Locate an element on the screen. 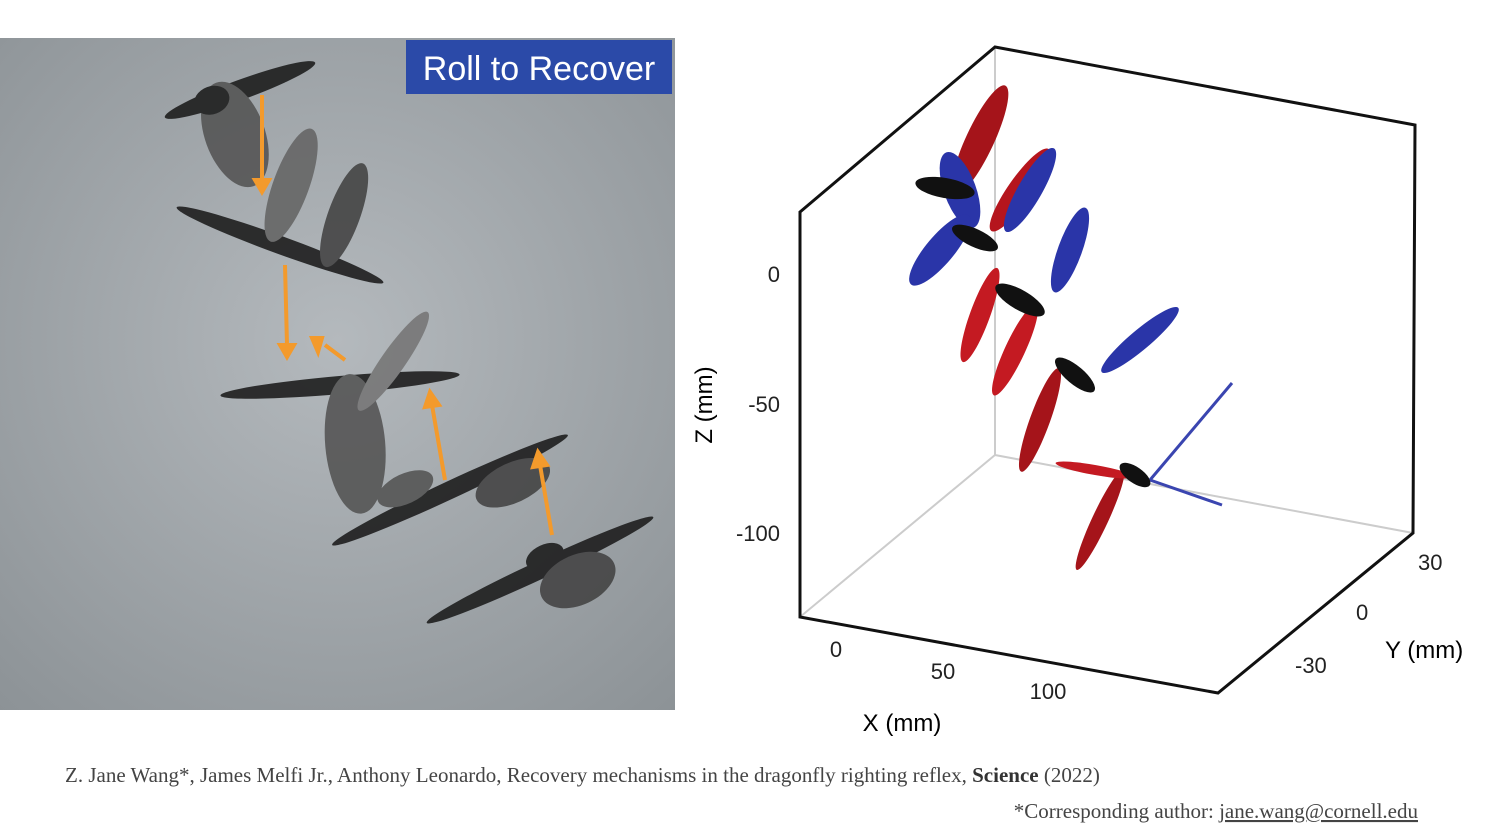  corresponding-label: *Corresponding author: is located at coordinates (1114, 811).